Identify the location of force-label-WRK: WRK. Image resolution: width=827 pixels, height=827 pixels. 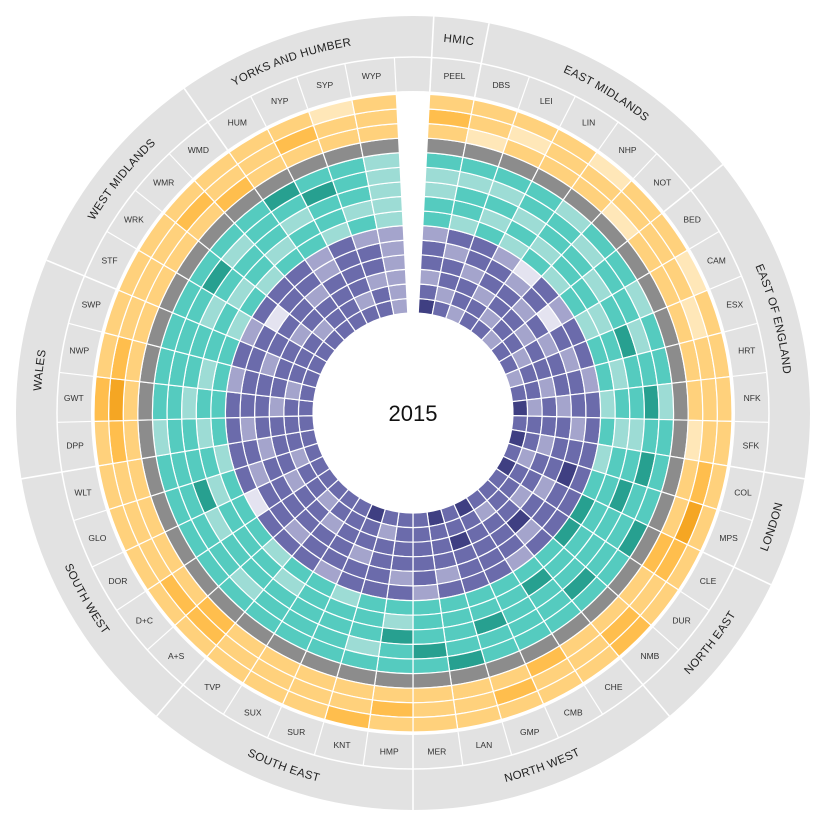
(134, 220).